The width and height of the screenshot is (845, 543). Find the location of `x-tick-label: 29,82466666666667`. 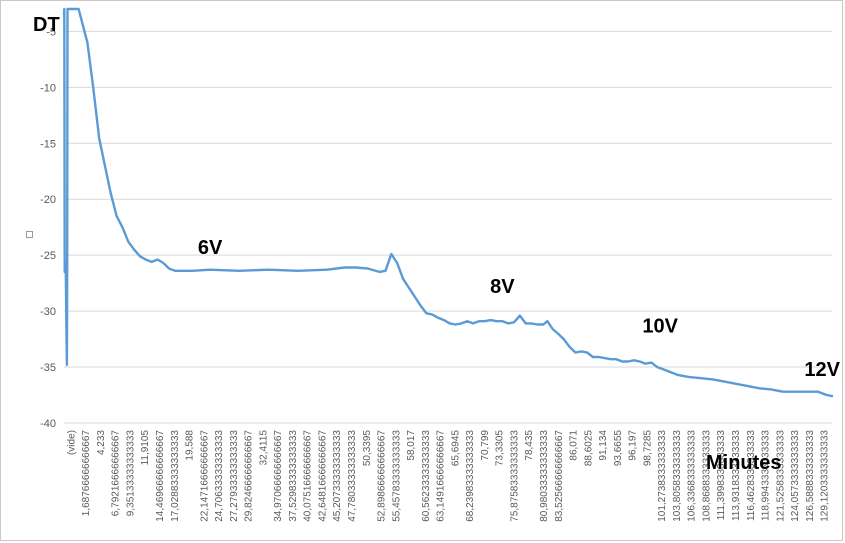

x-tick-label: 29,82466666666667 is located at coordinates (249, 476).